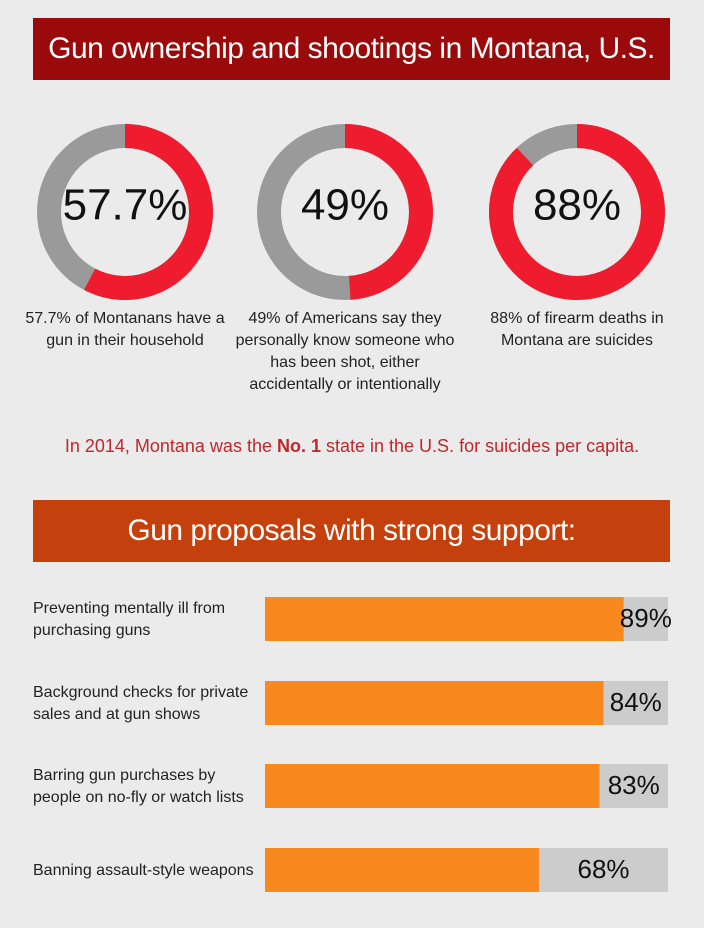  Describe the element at coordinates (170, 446) in the screenshot. I see `note-text: In 2014, Montana was the` at that location.